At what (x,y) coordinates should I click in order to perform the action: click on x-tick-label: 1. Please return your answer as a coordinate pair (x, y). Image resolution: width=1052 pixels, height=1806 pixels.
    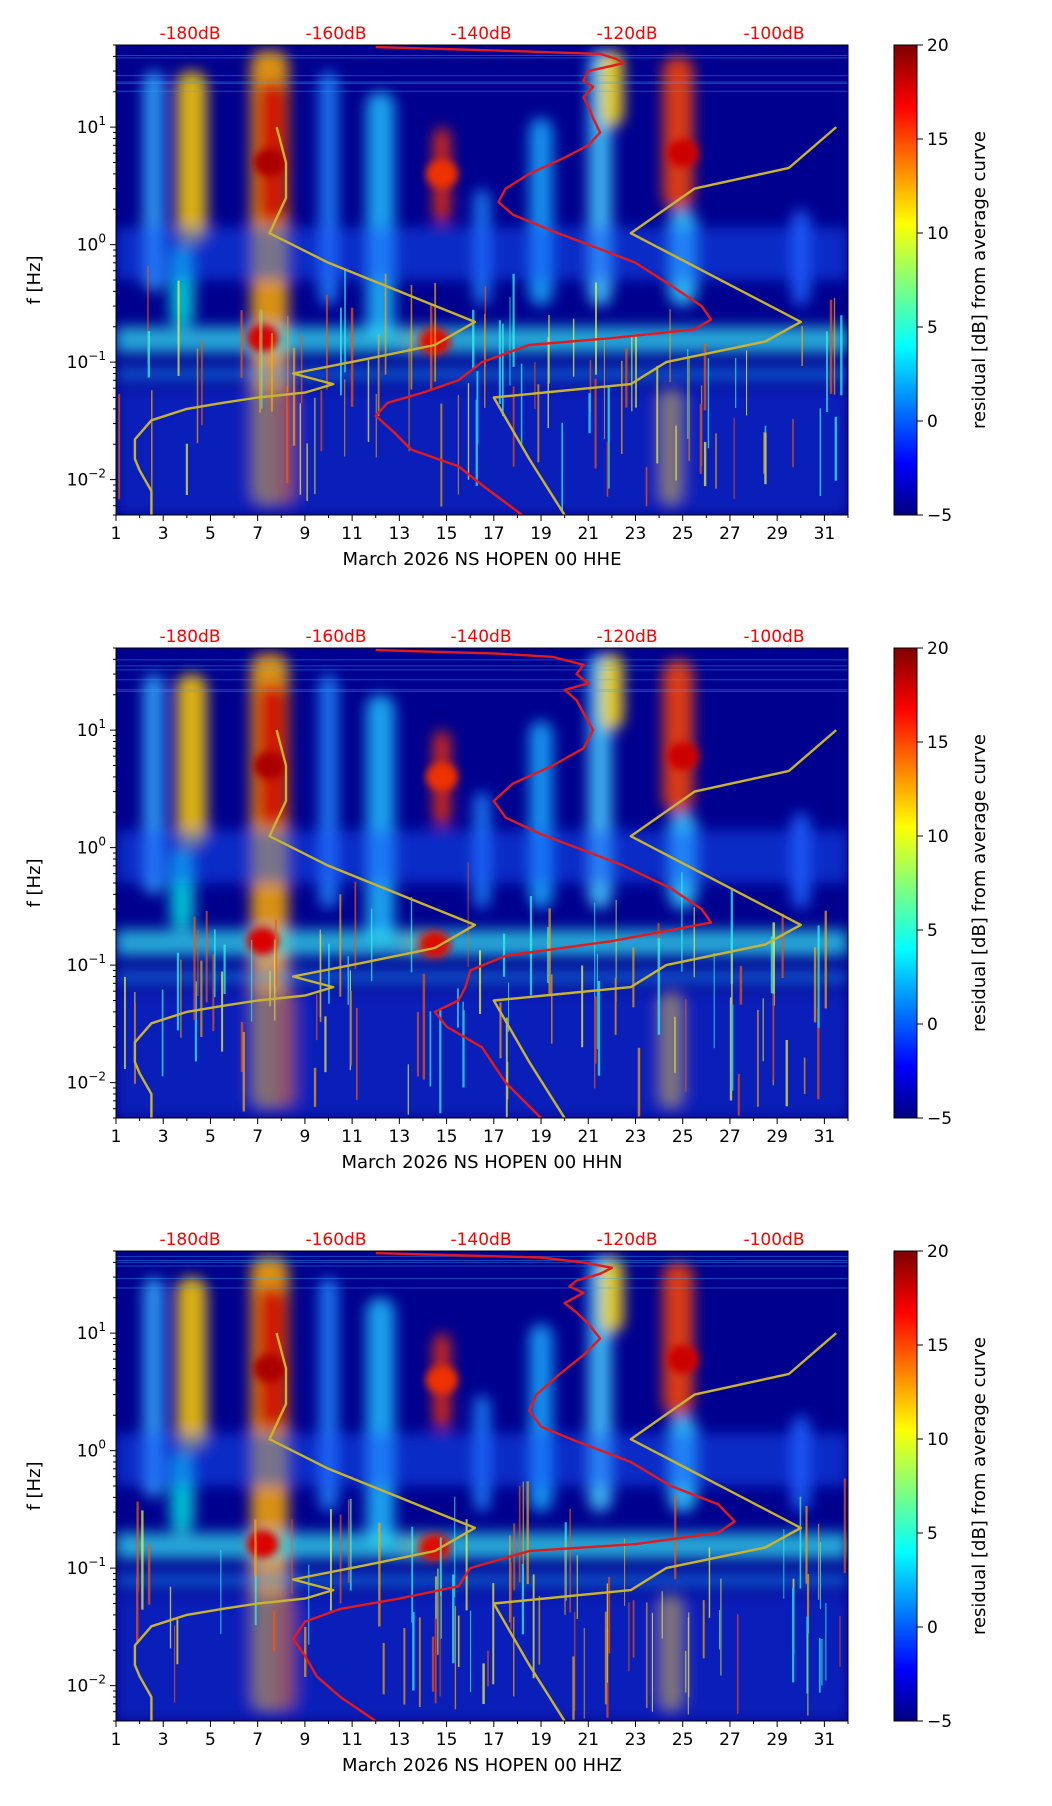
    Looking at the image, I should click on (116, 1137).